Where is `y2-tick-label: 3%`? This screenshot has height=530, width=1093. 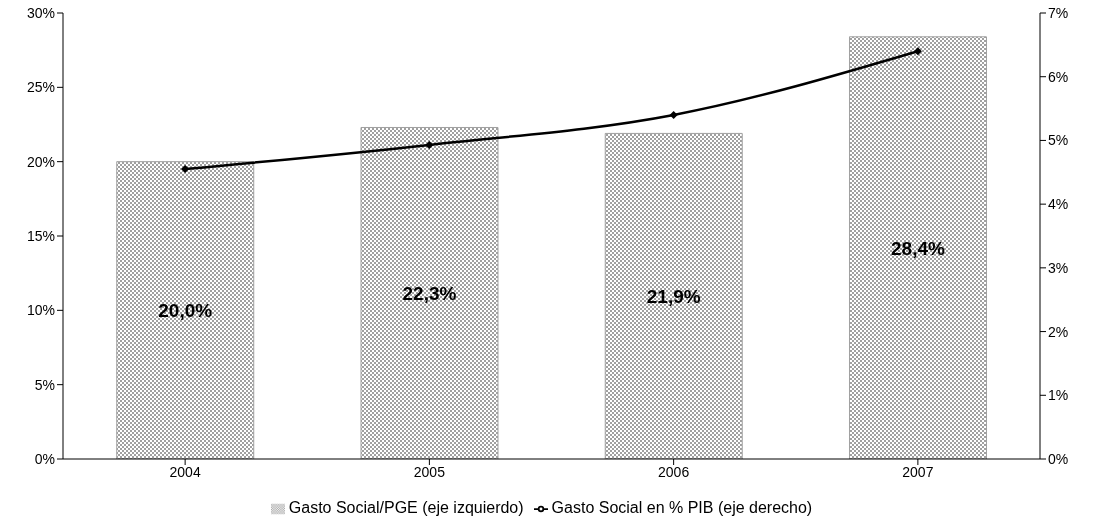
y2-tick-label: 3% is located at coordinates (1058, 267).